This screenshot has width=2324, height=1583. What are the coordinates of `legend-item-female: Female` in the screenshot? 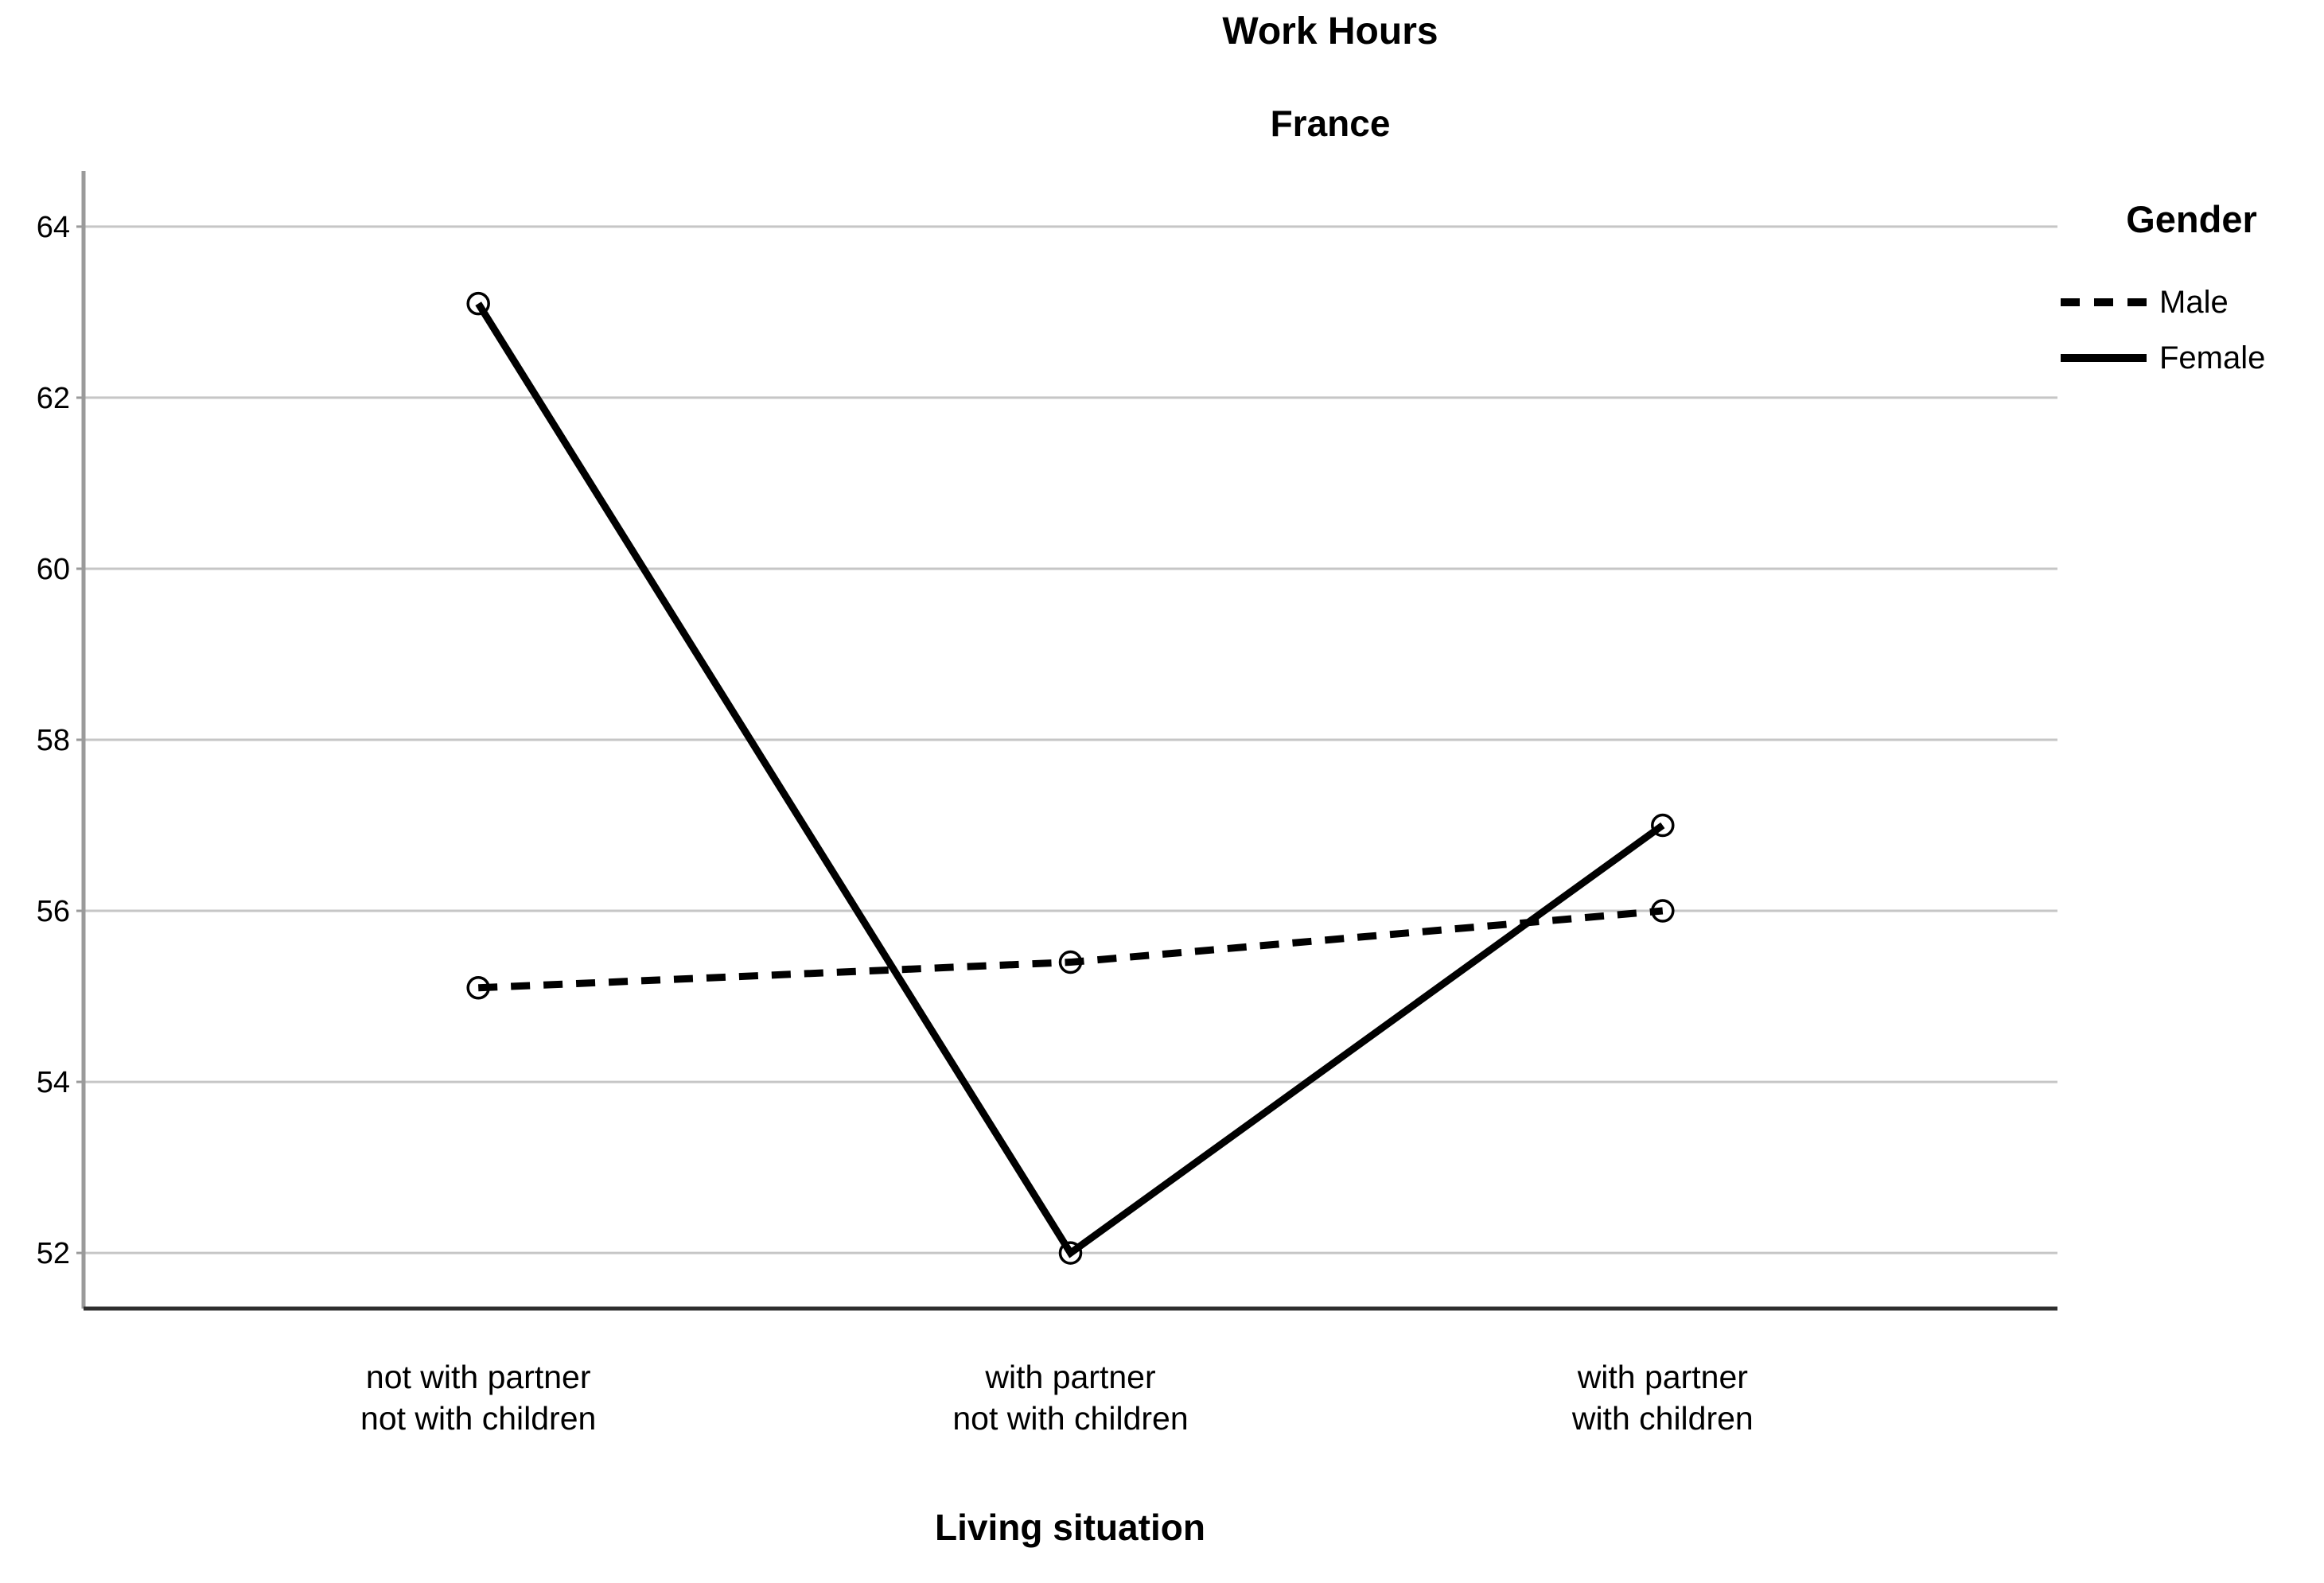 It's located at (2191, 358).